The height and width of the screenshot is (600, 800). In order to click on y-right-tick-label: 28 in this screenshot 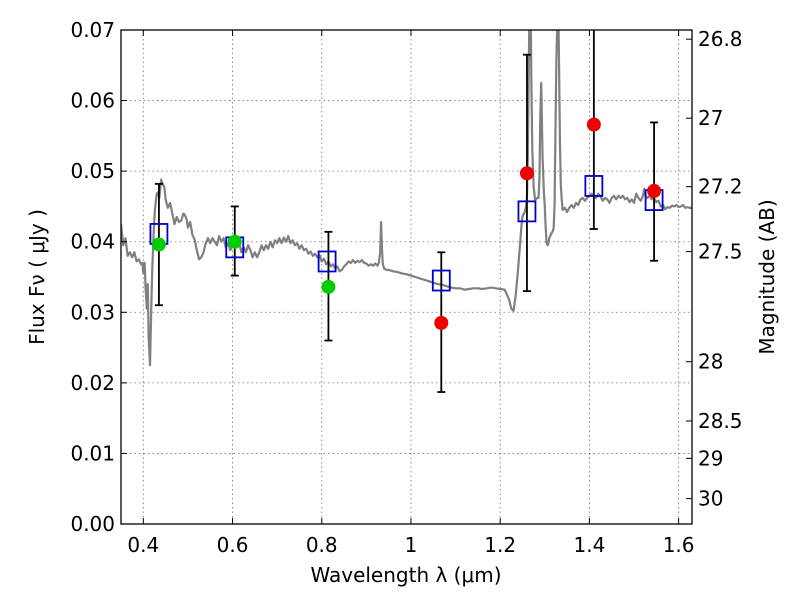, I will do `click(710, 362)`.